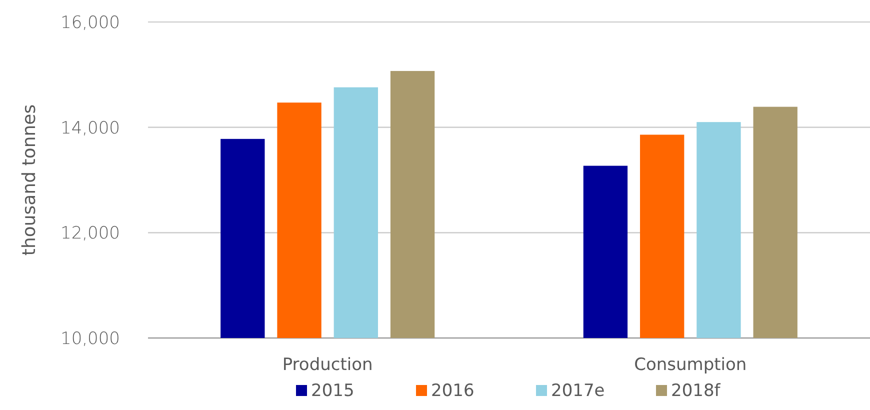 The height and width of the screenshot is (410, 870). I want to click on x-tick-label: Production, so click(327, 365).